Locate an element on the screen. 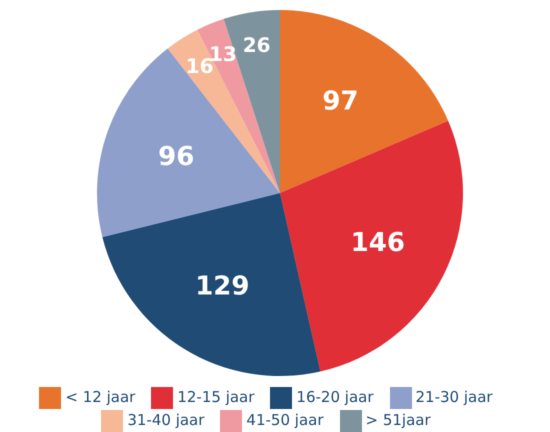 This screenshot has height=432, width=550. legend-label: 12-15 jaar is located at coordinates (215, 397).